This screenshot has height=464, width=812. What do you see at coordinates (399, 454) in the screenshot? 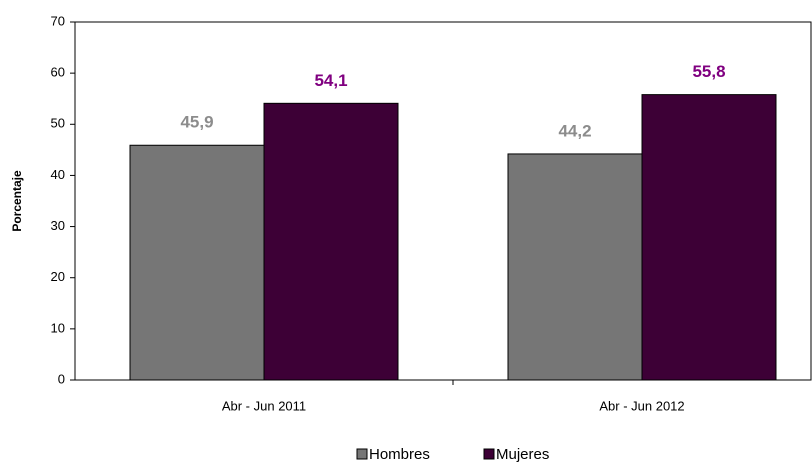
I see `legend-label: Hombres` at bounding box center [399, 454].